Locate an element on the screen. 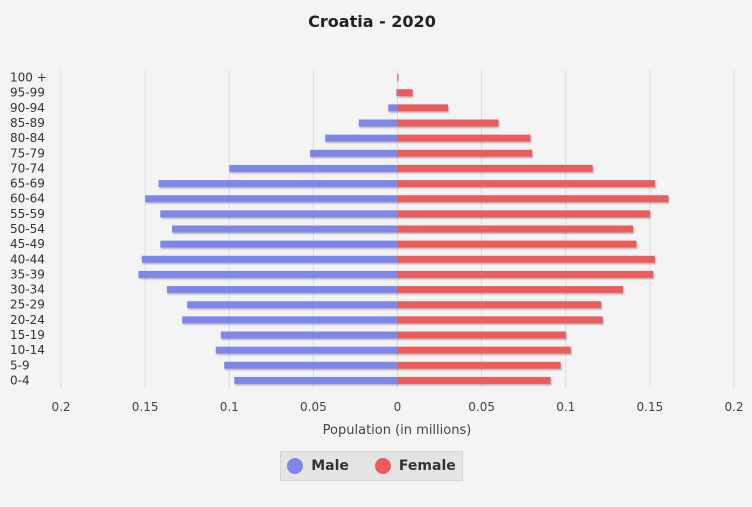 This screenshot has height=507, width=752. y-tick-label: 35-39 is located at coordinates (27, 274).